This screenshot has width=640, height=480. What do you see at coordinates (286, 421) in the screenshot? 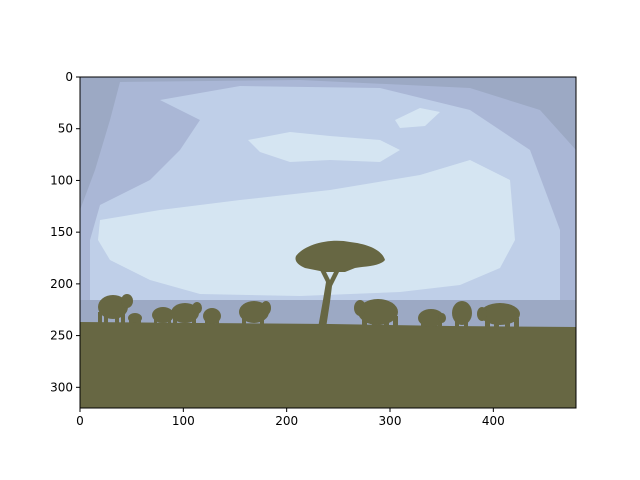
I see `x-tick-label: 200` at bounding box center [286, 421].